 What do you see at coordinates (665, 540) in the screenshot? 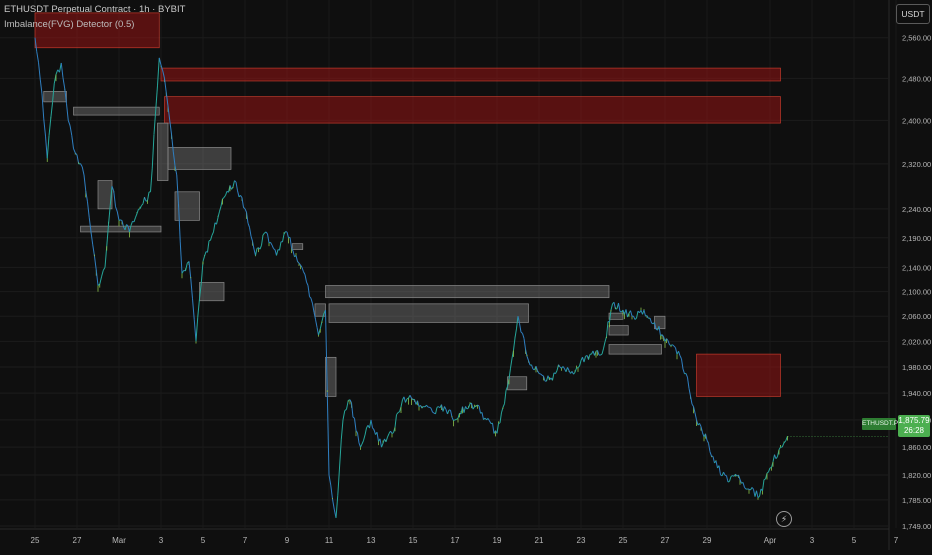
I see `x-tick-label: 27` at bounding box center [665, 540].